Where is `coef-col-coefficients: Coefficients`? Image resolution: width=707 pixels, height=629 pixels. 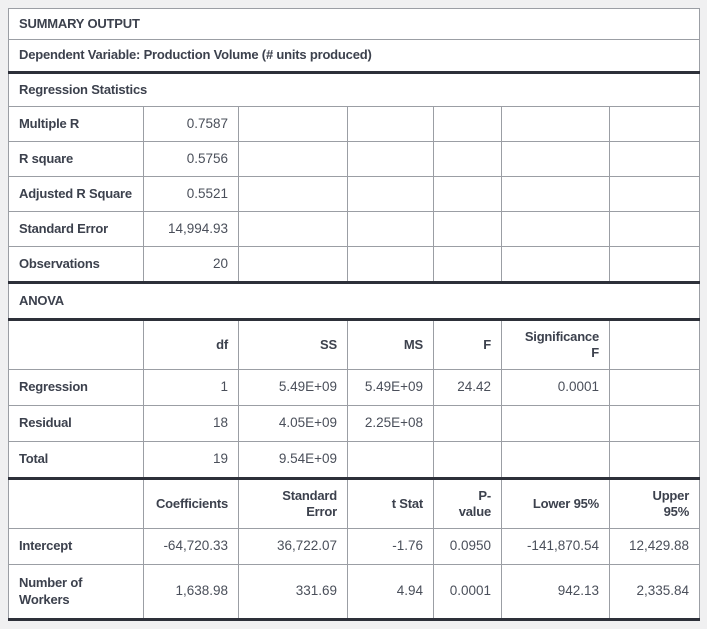
coef-col-coefficients: Coefficients is located at coordinates (191, 503).